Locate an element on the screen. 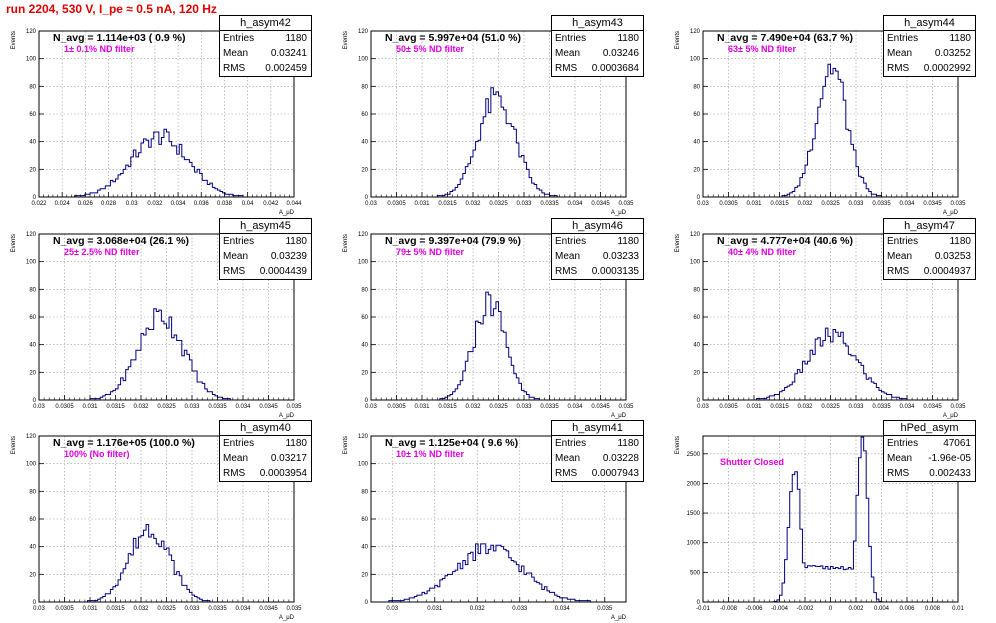 This screenshot has width=996, height=623. filter-annotation: 63± 5% ND filter is located at coordinates (762, 49).